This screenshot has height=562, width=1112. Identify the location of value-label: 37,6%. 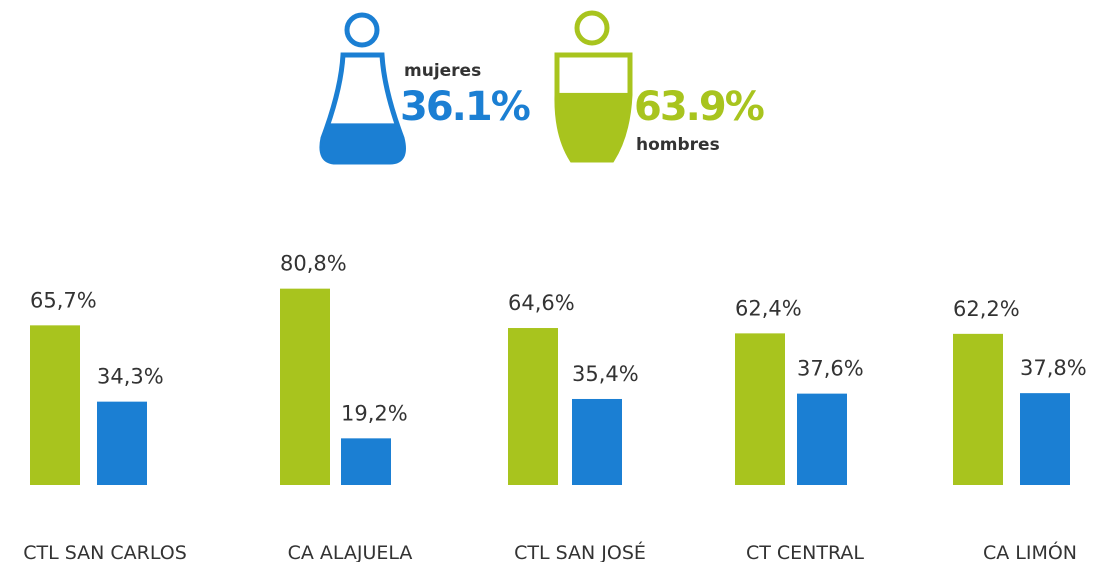
(830, 369).